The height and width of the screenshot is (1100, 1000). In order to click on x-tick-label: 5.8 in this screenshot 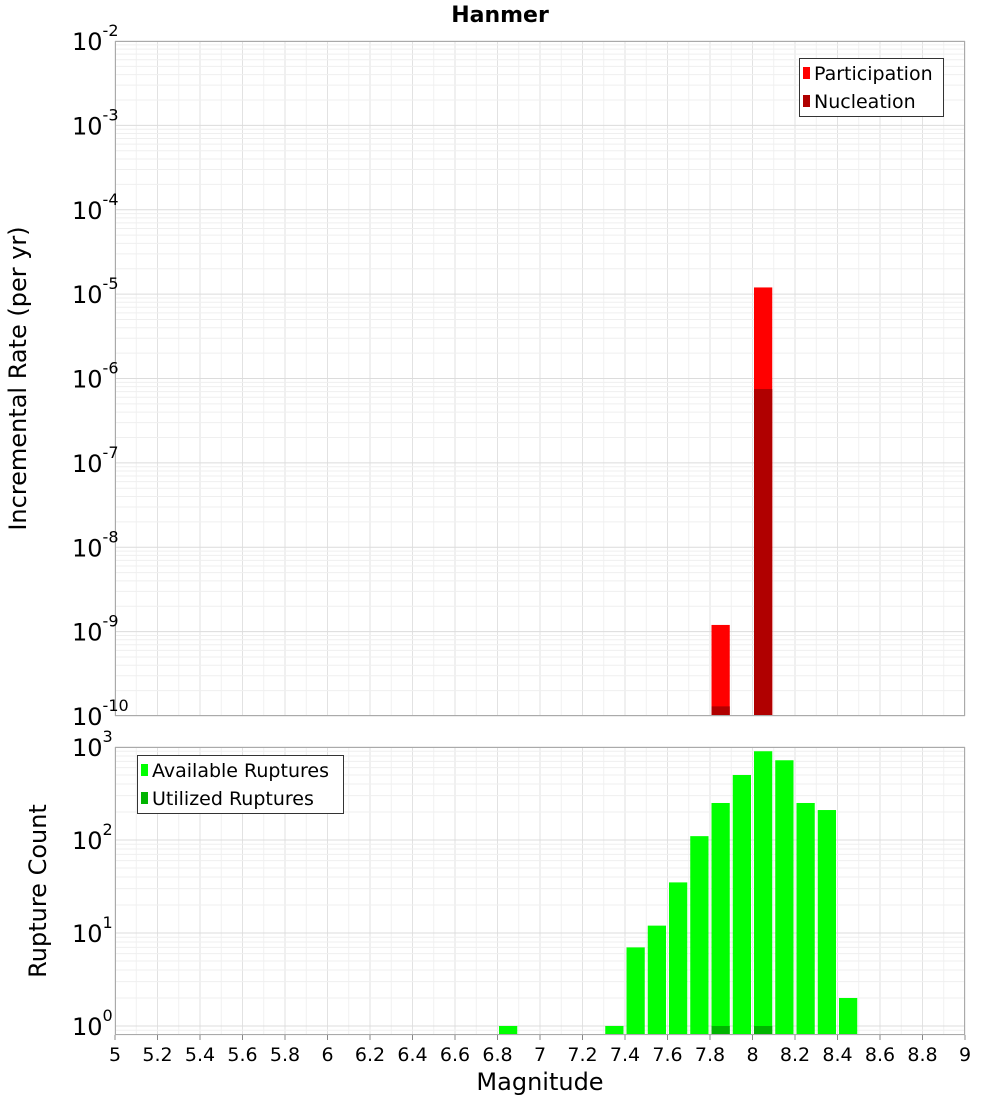, I will do `click(285, 1055)`.